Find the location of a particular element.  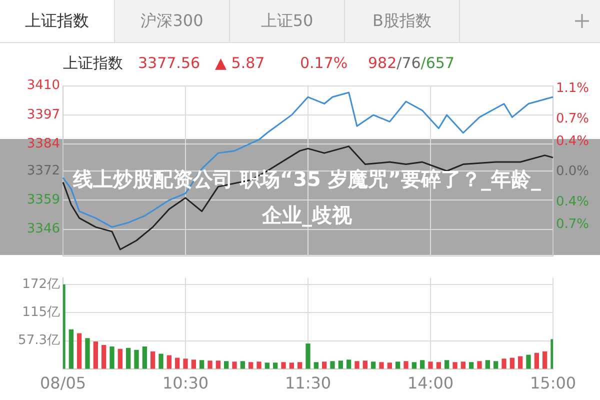

y-tick-label: 172亿 is located at coordinates (41, 284).